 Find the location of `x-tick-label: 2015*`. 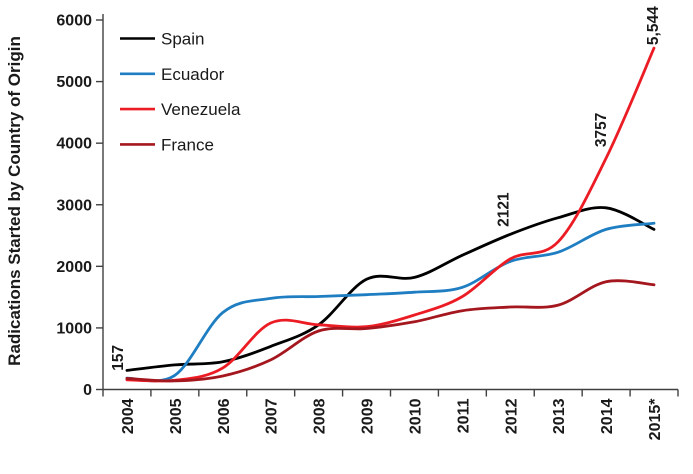

x-tick-label: 2015* is located at coordinates (655, 419).